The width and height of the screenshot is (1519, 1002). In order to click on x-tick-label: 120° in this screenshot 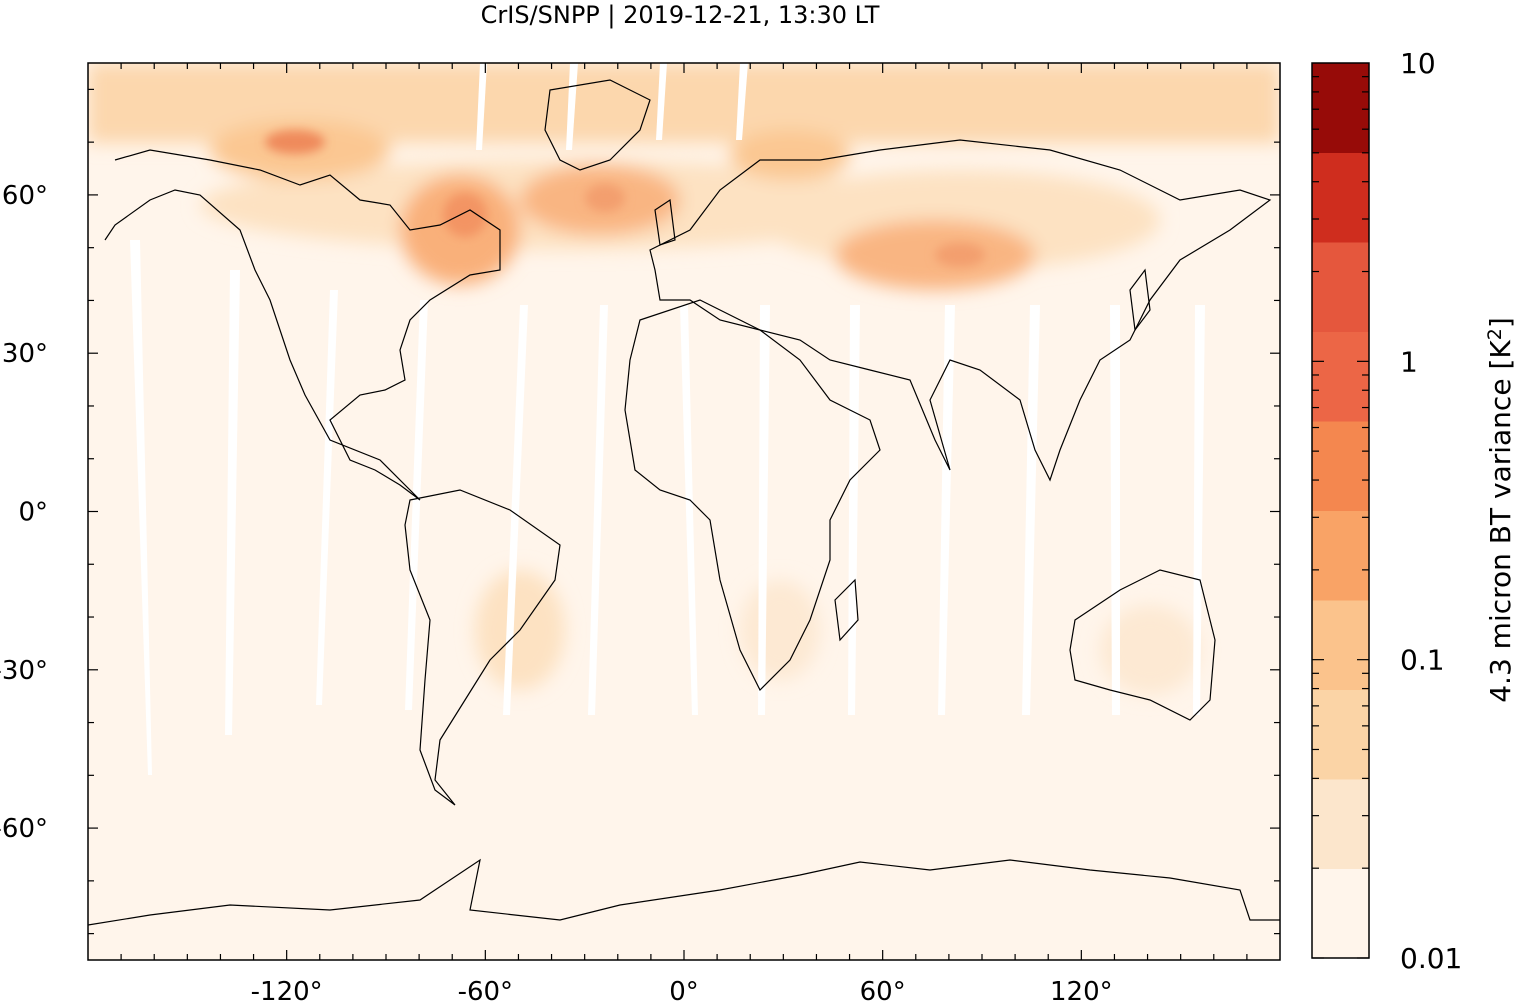, I will do `click(1081, 989)`.